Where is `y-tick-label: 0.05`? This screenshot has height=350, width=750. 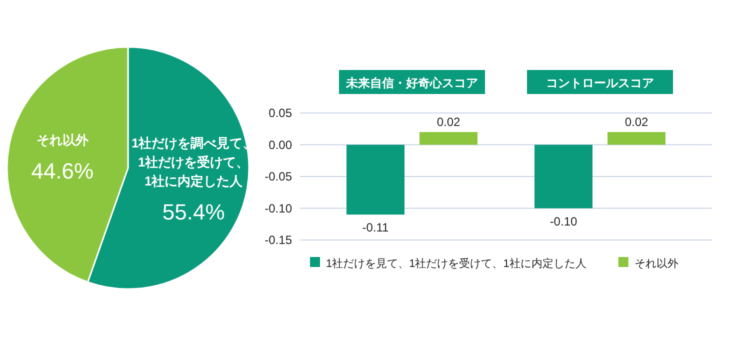 y-tick-label: 0.05 is located at coordinates (280, 113).